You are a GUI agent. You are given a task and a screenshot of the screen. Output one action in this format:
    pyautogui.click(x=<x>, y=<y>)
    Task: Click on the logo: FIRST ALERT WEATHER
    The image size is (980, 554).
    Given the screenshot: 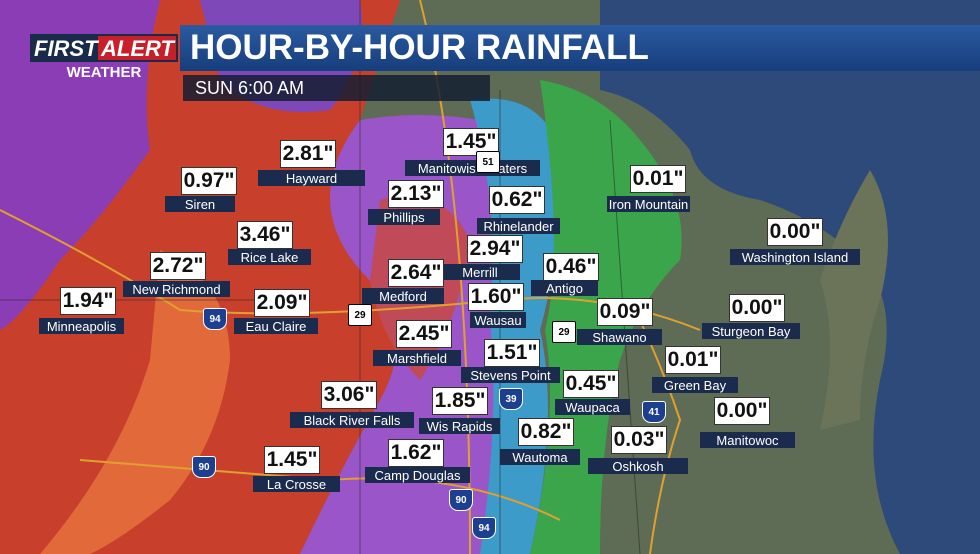 What is the action you would take?
    pyautogui.click(x=104, y=57)
    